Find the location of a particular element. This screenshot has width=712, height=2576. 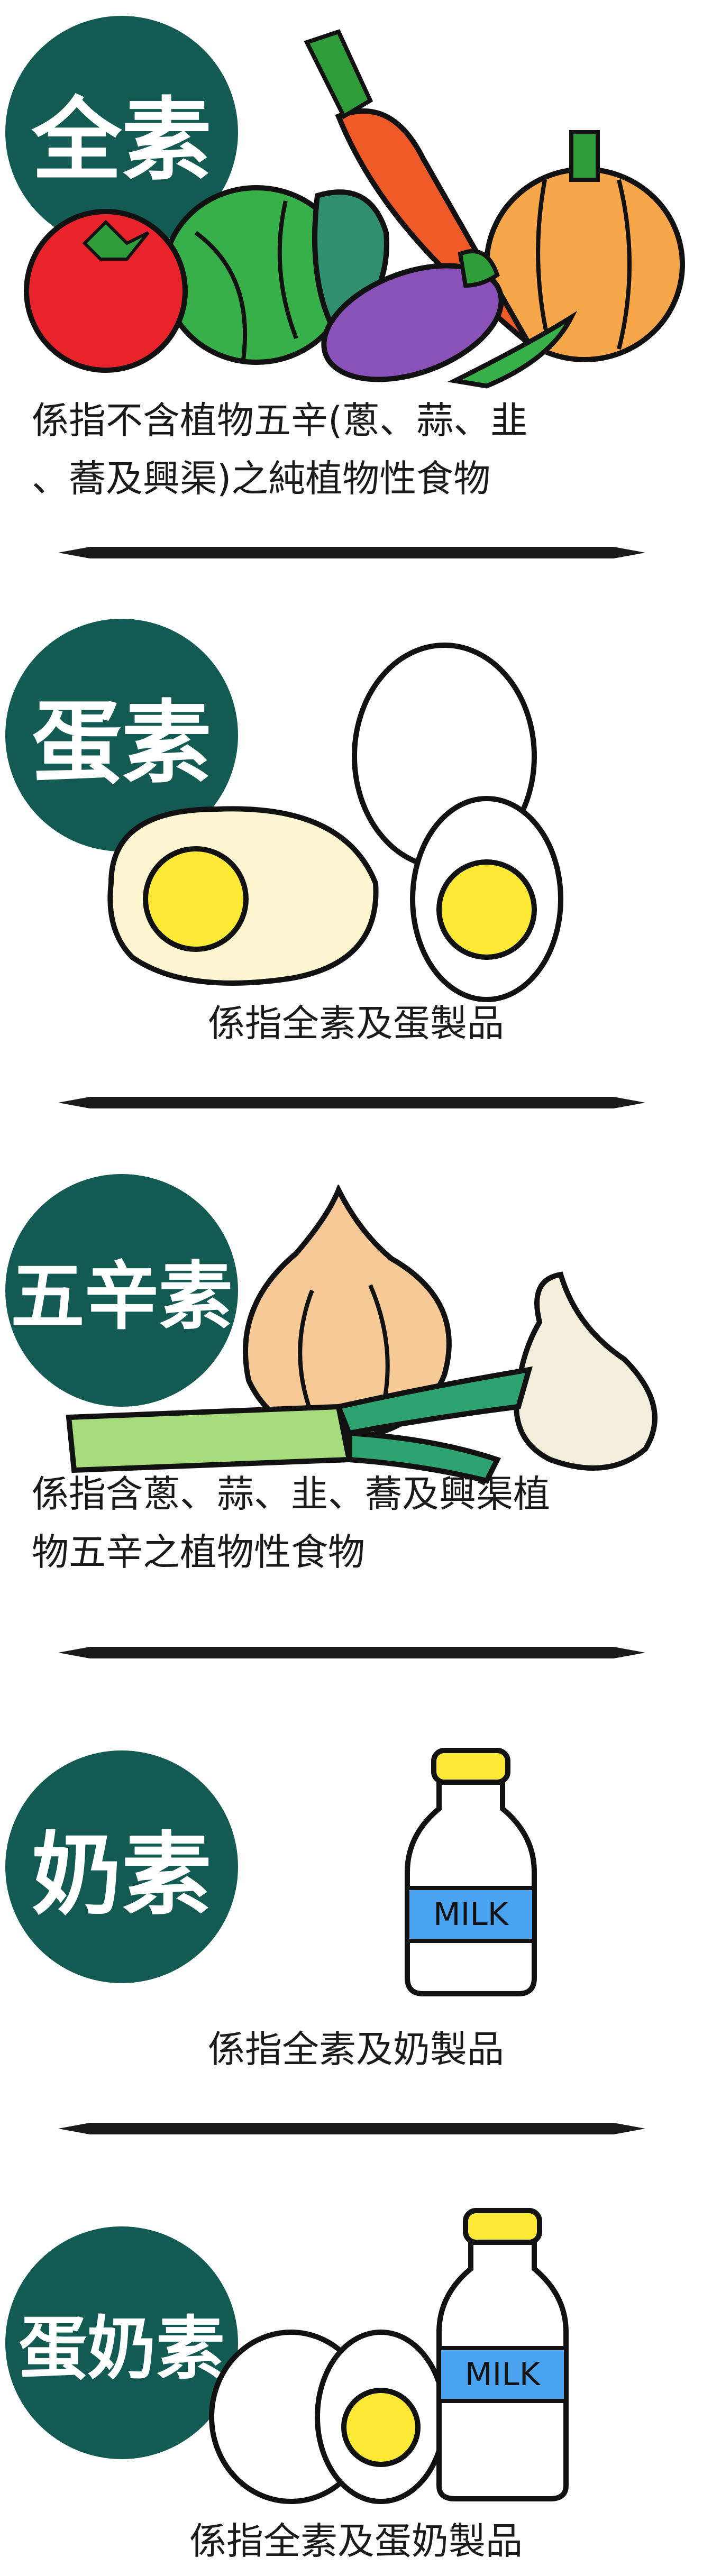

description-line: 係指含蔥、蒜、韭、蕎及興渠植 is located at coordinates (291, 1494).